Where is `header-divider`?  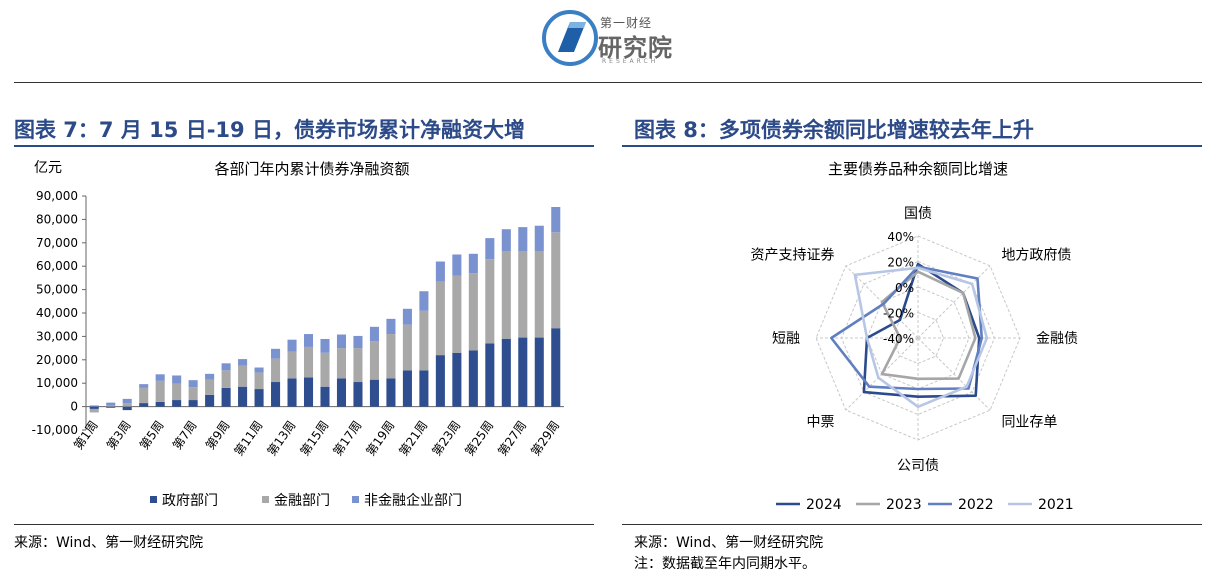
header-divider is located at coordinates (608, 82).